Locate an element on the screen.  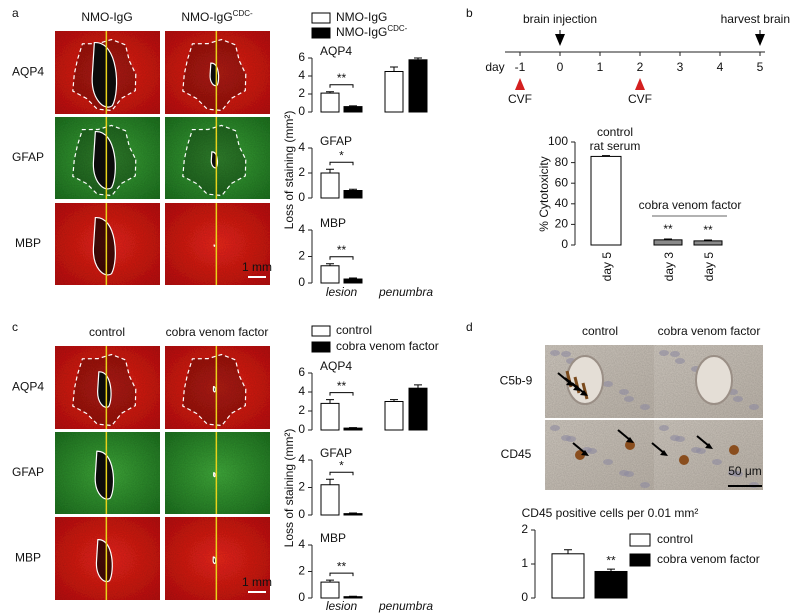
panel-label: a is located at coordinates (15, 13).